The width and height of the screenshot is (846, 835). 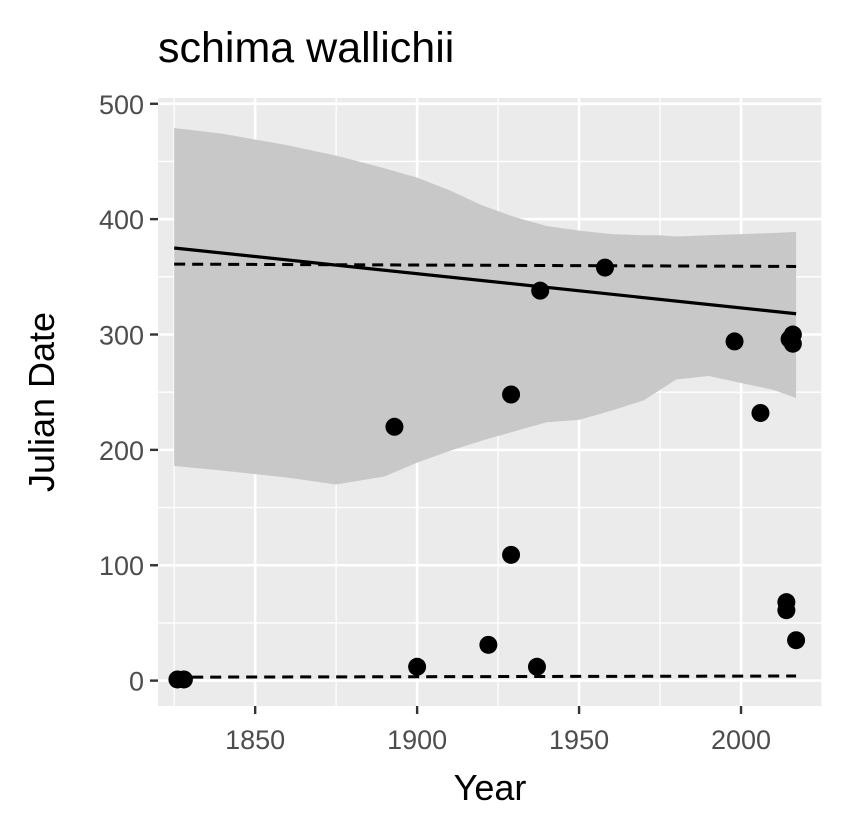 What do you see at coordinates (41, 402) in the screenshot?
I see `y-axis-title: Julian Date` at bounding box center [41, 402].